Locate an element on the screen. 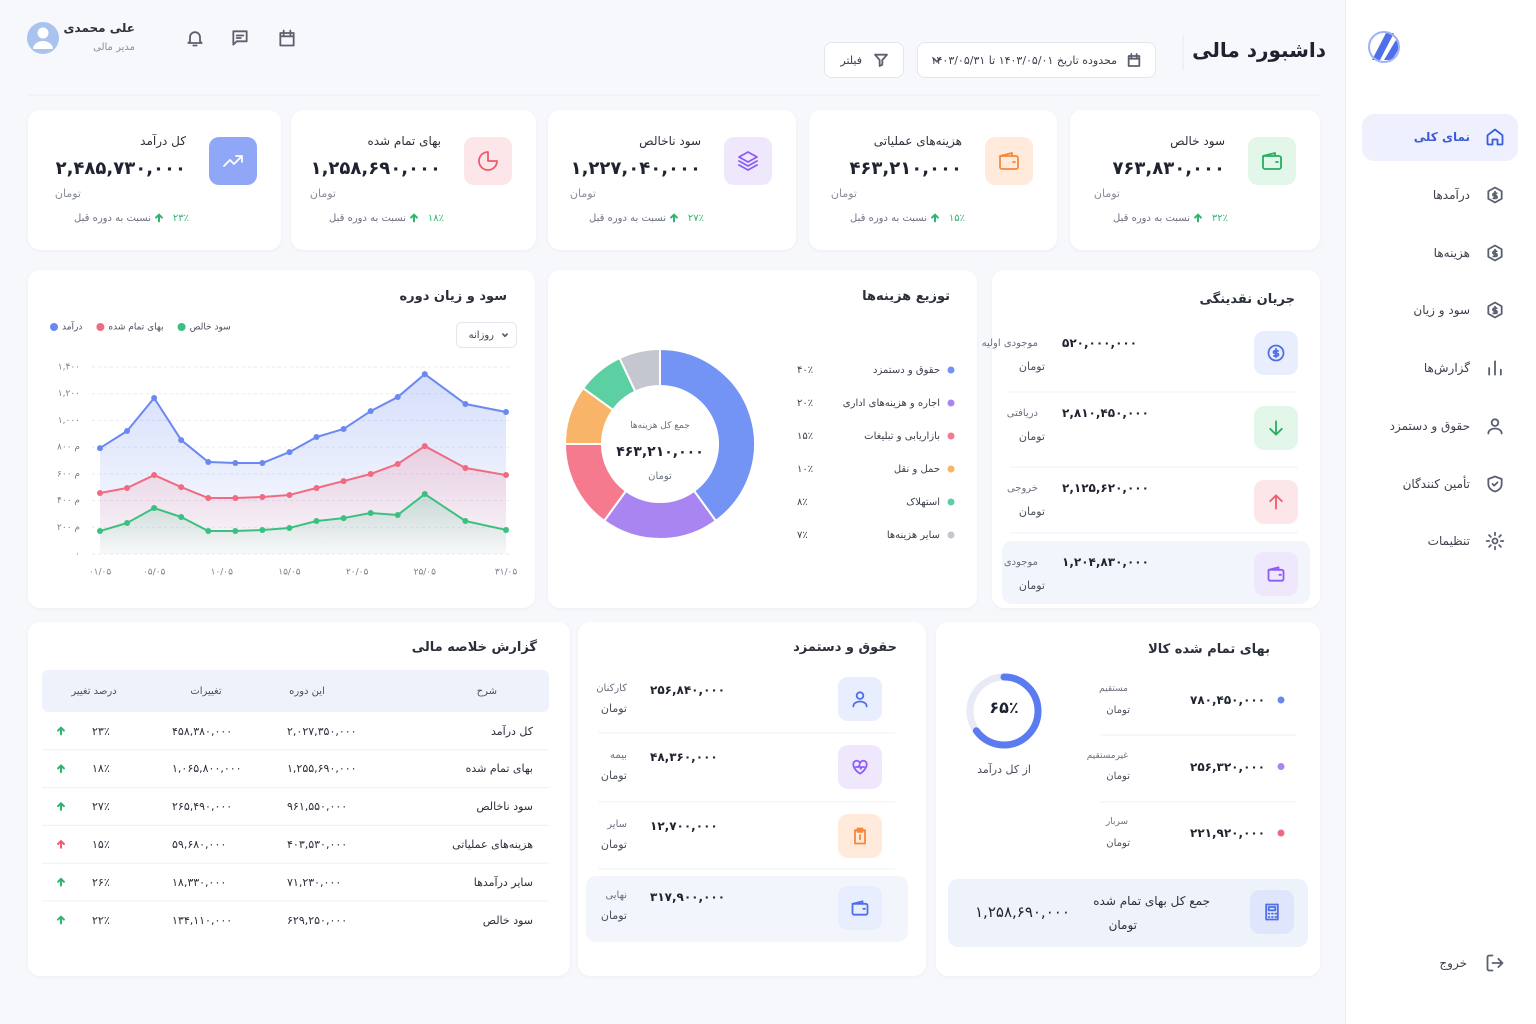  legend-label: بهای تمام شده is located at coordinates (135, 328).